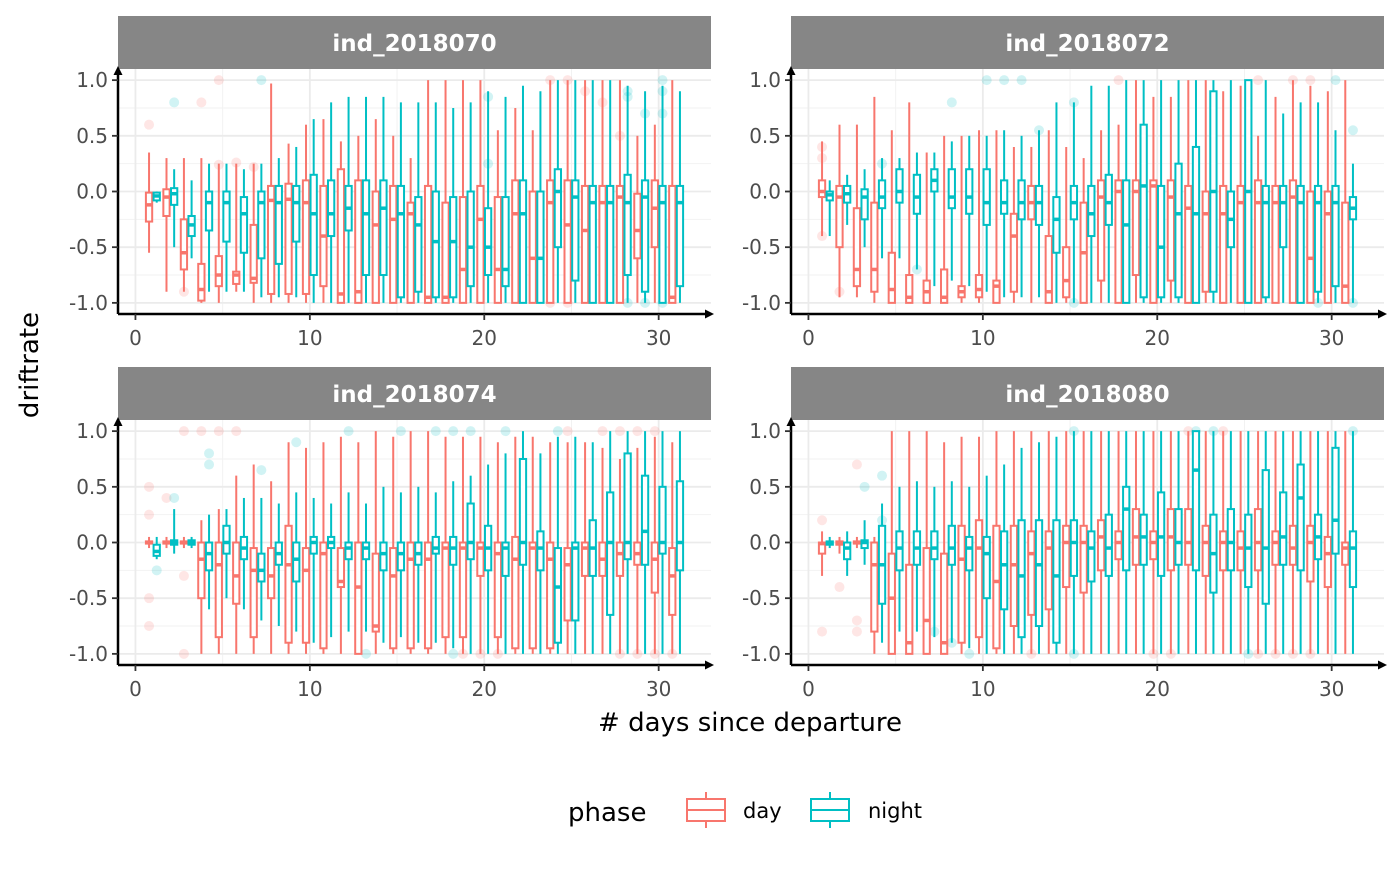  What do you see at coordinates (414, 44) in the screenshot?
I see `facet-strip-title: ind_2018070` at bounding box center [414, 44].